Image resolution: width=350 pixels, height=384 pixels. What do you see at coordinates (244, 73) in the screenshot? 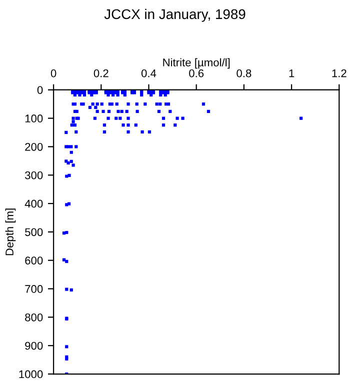
I see `x-tick-label: 0.8` at bounding box center [244, 73].